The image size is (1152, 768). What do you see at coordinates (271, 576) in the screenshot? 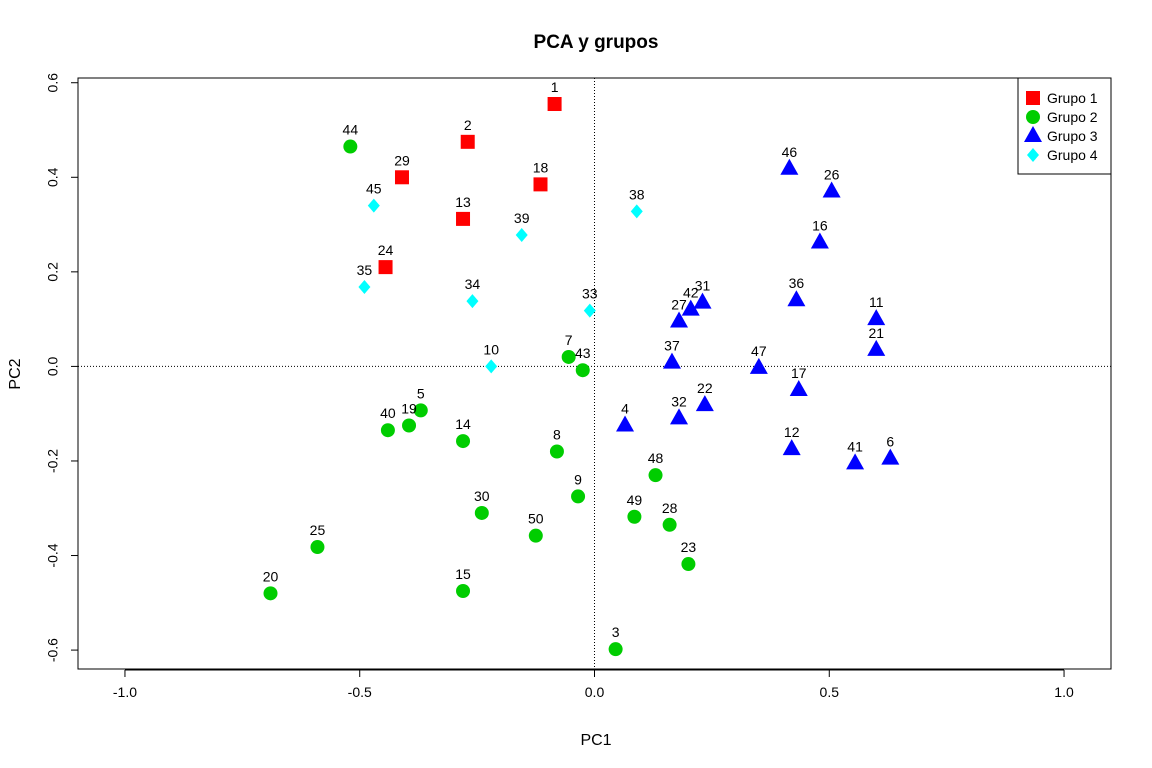
I see `point-label: 20` at bounding box center [271, 576].